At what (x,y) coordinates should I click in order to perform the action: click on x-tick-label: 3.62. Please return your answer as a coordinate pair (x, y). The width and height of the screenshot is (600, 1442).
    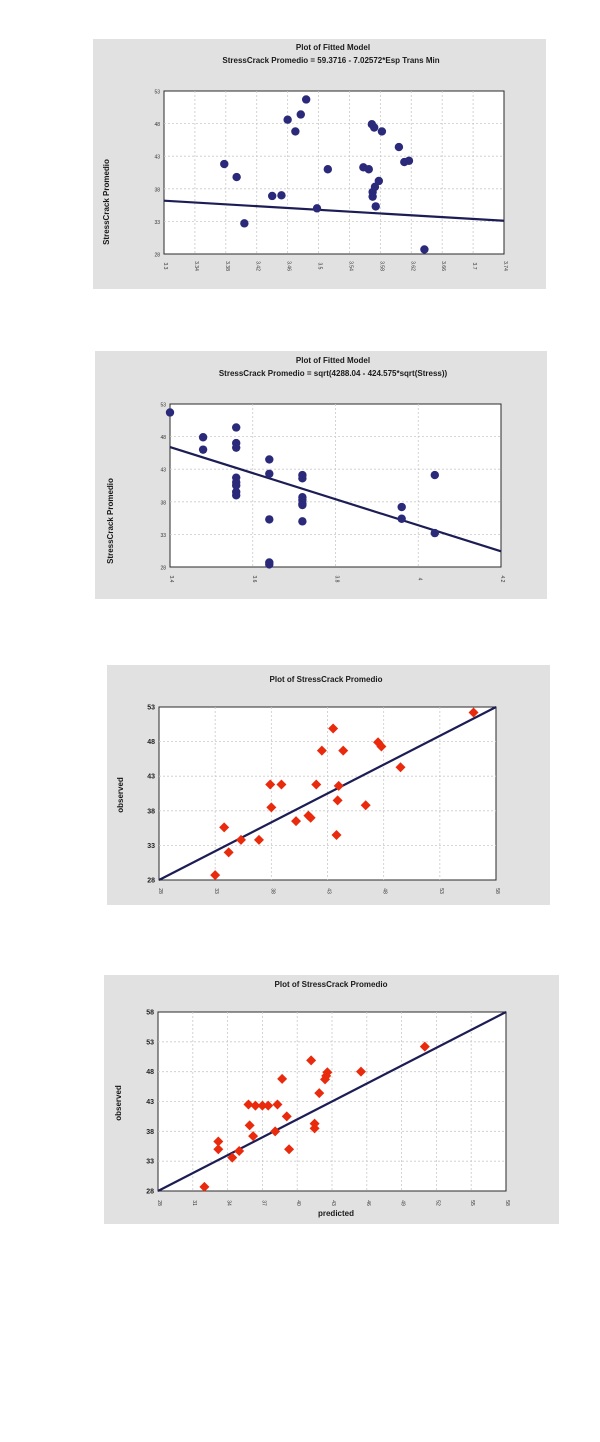
    Looking at the image, I should click on (412, 266).